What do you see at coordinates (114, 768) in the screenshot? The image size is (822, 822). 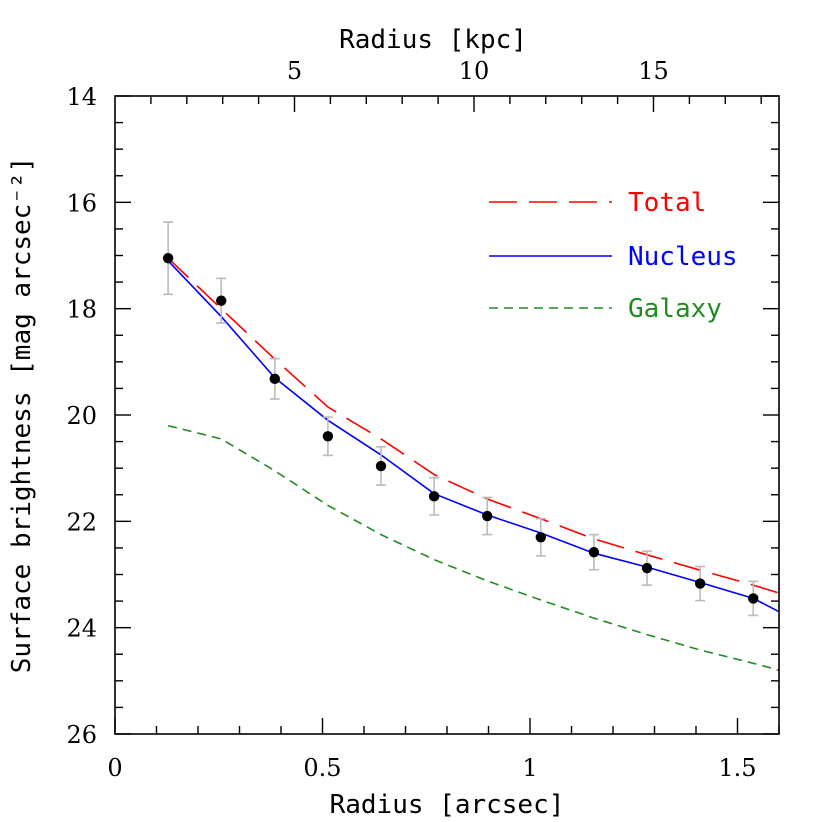 I see `x-tick-label: 0` at bounding box center [114, 768].